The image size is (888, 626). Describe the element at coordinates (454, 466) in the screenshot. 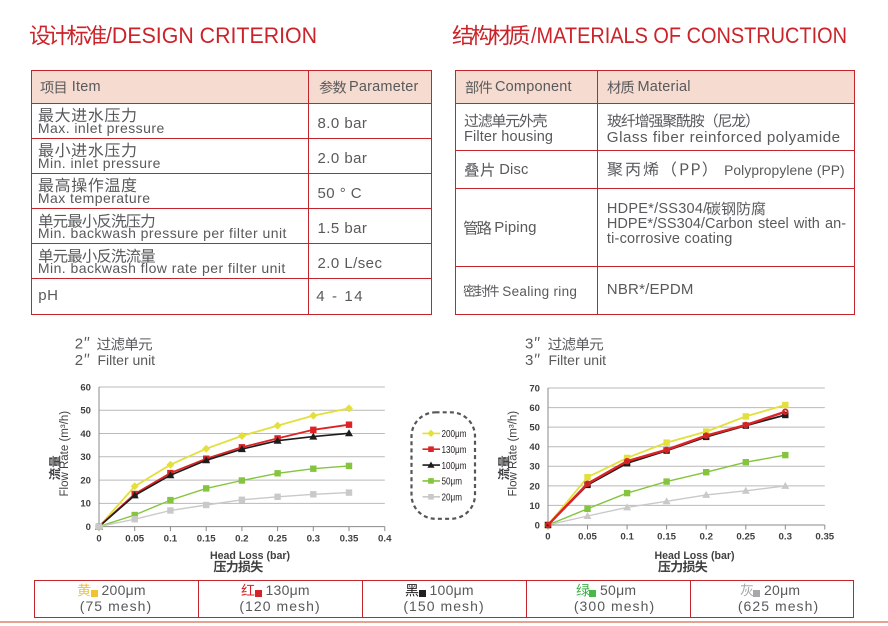

I see `svg-text: 100μm` at that location.